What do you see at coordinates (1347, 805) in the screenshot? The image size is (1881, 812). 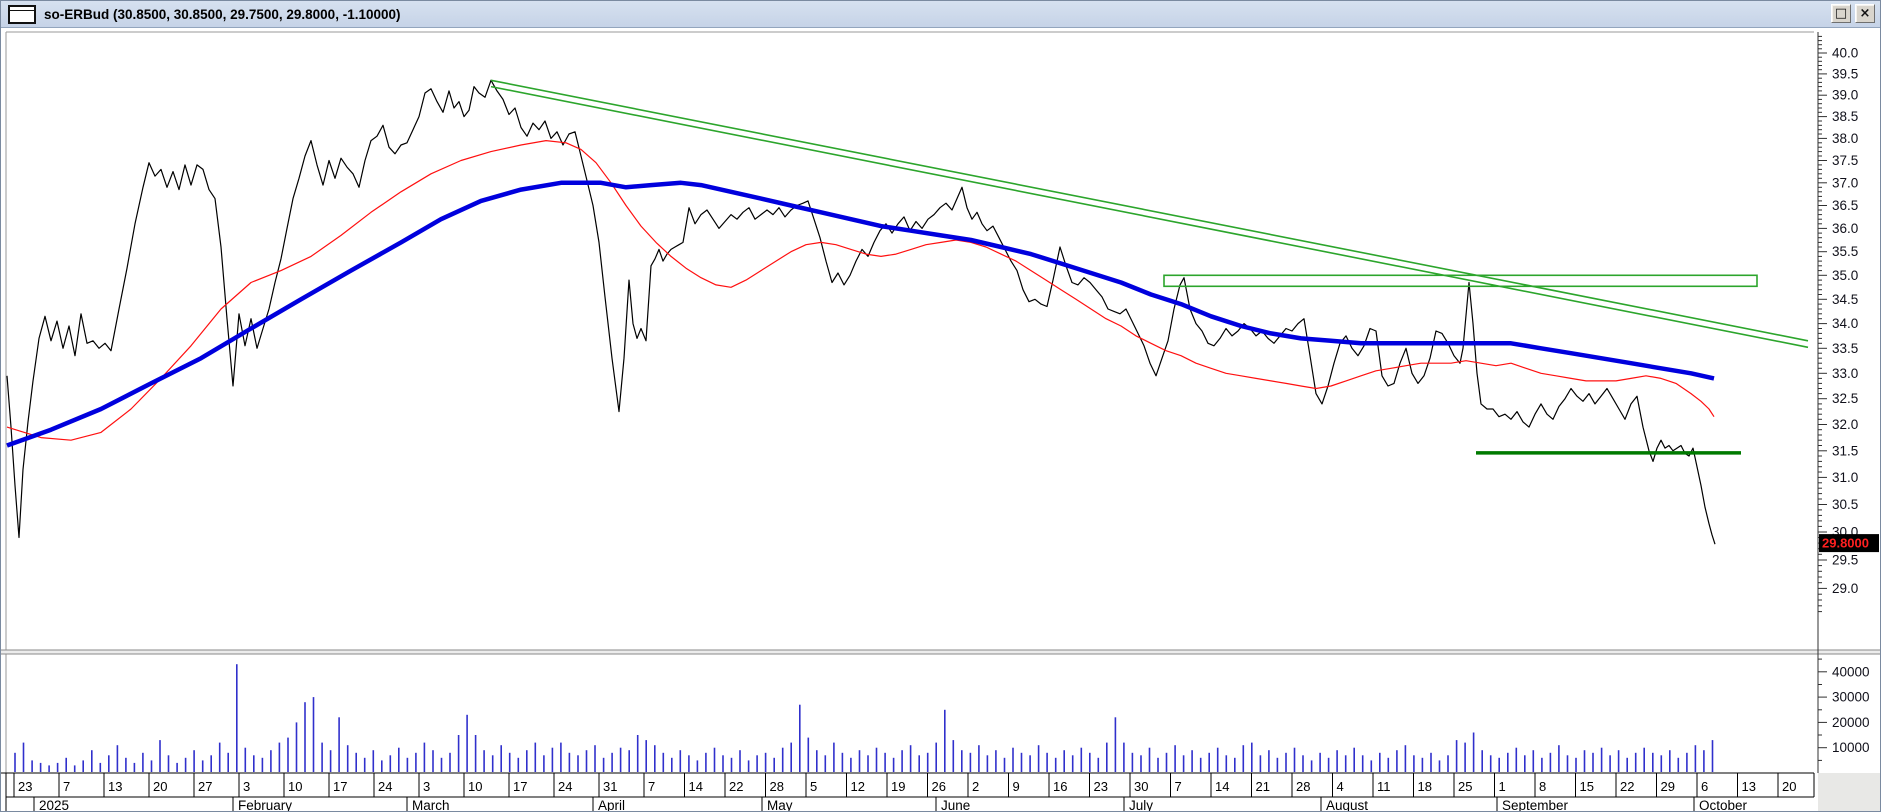 I see `svg-text: August` at bounding box center [1347, 805].